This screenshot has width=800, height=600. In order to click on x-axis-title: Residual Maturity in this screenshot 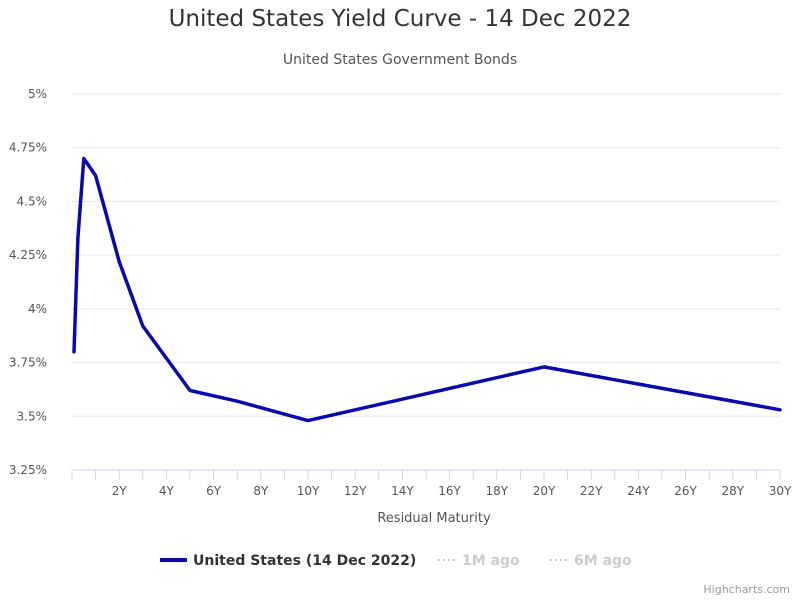, I will do `click(434, 518)`.